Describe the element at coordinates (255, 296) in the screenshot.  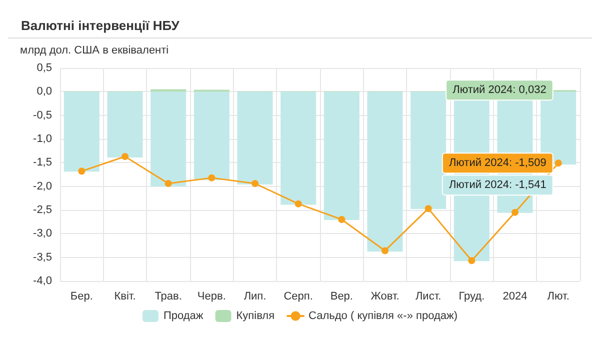
I see `x-tick-label: Лип.` at that location.